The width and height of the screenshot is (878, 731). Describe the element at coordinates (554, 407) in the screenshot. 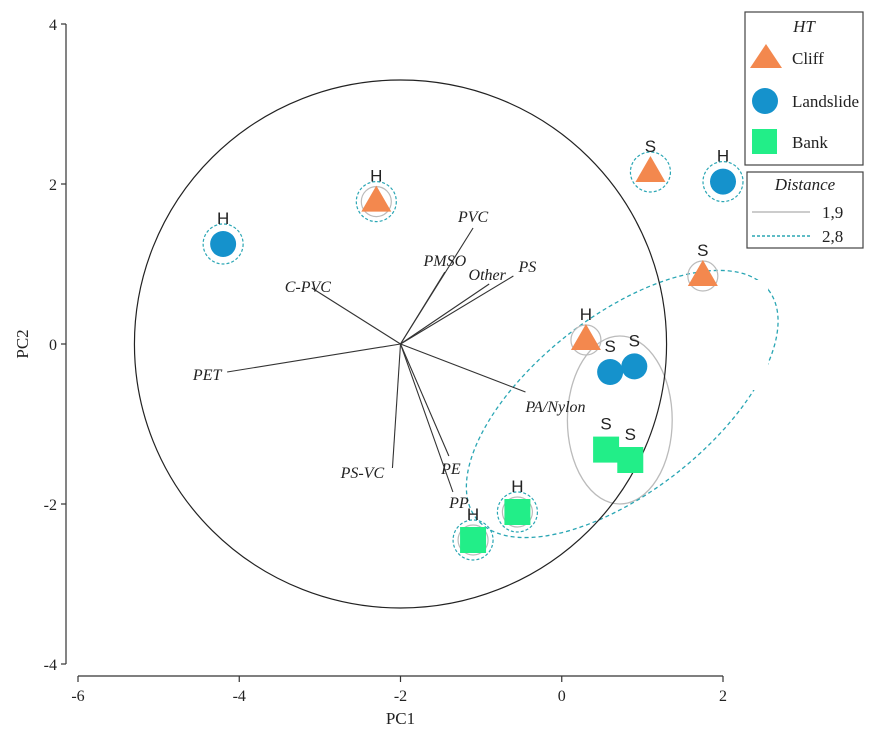

I see `vector-label: PA/Nylon` at that location.